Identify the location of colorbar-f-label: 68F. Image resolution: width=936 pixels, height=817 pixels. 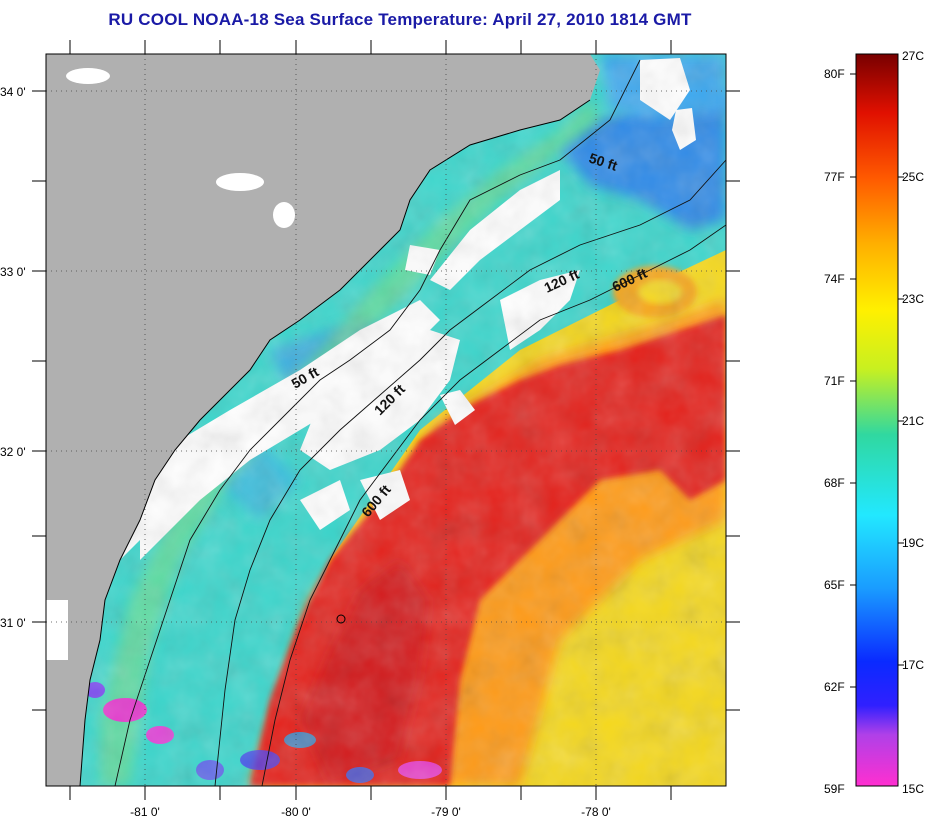
(834, 483).